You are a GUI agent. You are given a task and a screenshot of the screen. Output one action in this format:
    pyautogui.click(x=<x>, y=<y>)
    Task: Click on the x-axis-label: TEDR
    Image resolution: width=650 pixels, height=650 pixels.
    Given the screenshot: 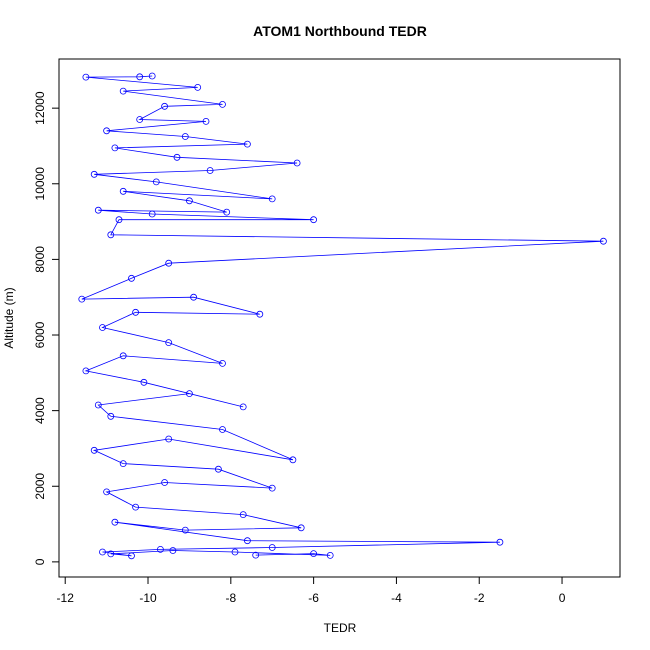 What is the action you would take?
    pyautogui.click(x=340, y=628)
    